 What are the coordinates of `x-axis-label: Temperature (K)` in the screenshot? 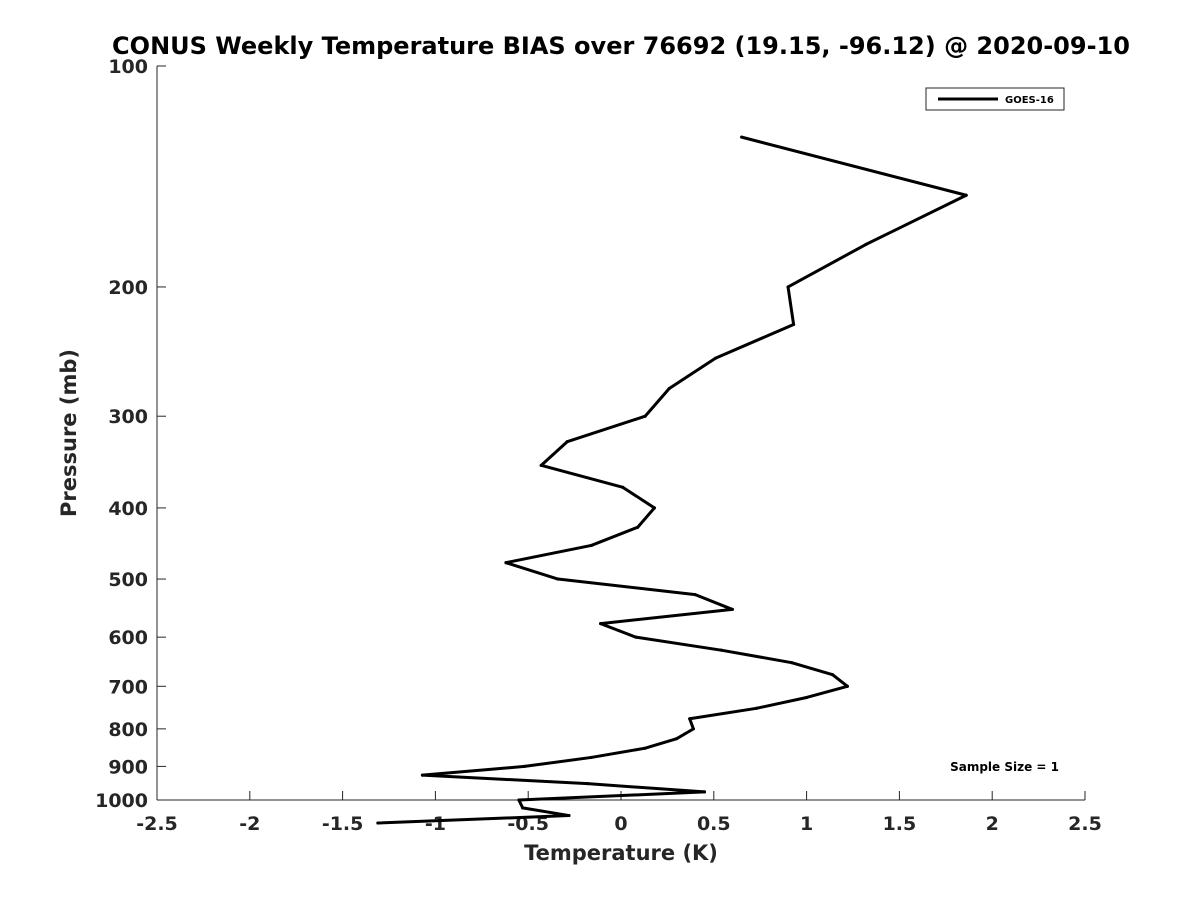 It's located at (621, 853).